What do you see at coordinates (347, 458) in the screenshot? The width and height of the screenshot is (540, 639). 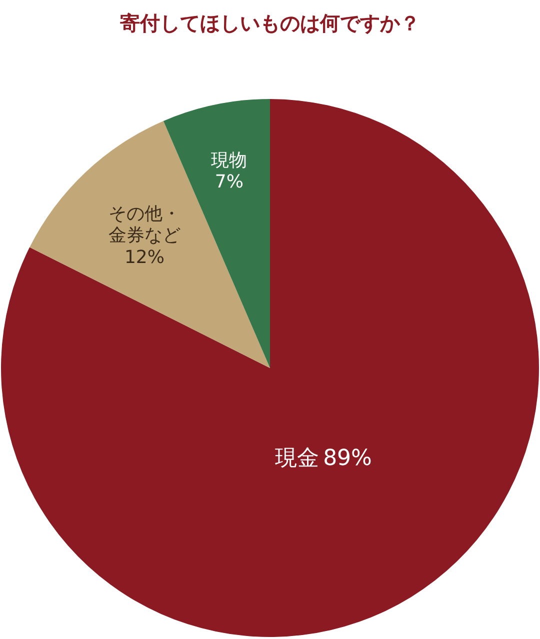 I see `data-label: 89%` at bounding box center [347, 458].